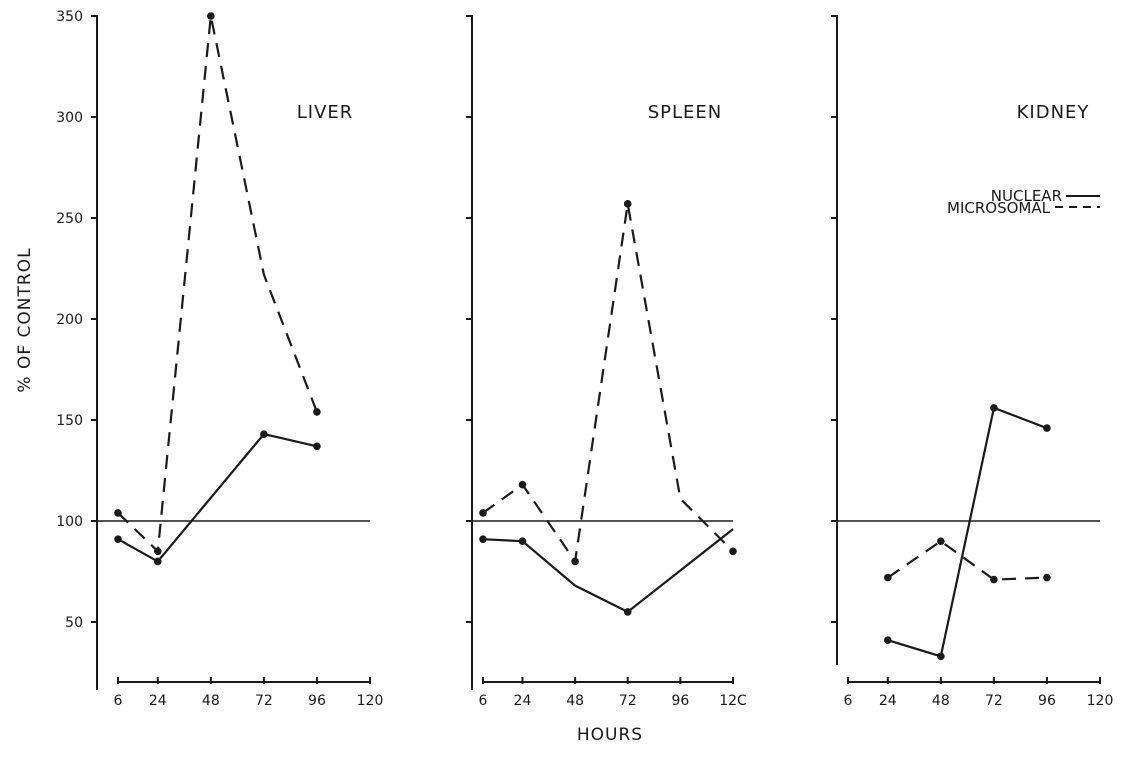 The height and width of the screenshot is (759, 1128). Describe the element at coordinates (1026, 196) in the screenshot. I see `legend-label-nuclear: NUCLEAR` at that location.